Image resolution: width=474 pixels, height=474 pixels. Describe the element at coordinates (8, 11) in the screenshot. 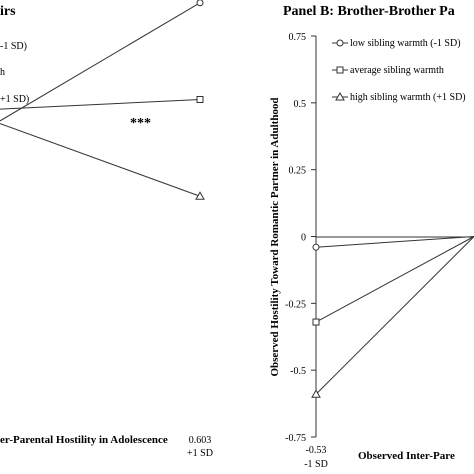

I see `panel-a-title: irs` at that location.